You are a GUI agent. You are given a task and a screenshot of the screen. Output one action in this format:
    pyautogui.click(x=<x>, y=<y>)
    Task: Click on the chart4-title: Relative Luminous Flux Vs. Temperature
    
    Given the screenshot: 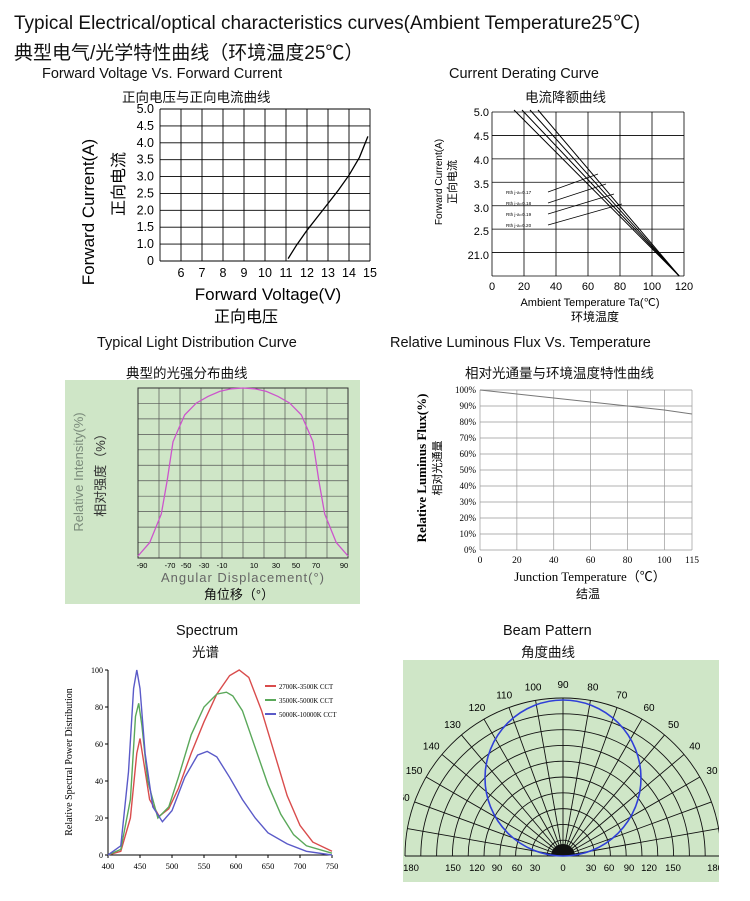 What is the action you would take?
    pyautogui.click(x=520, y=343)
    